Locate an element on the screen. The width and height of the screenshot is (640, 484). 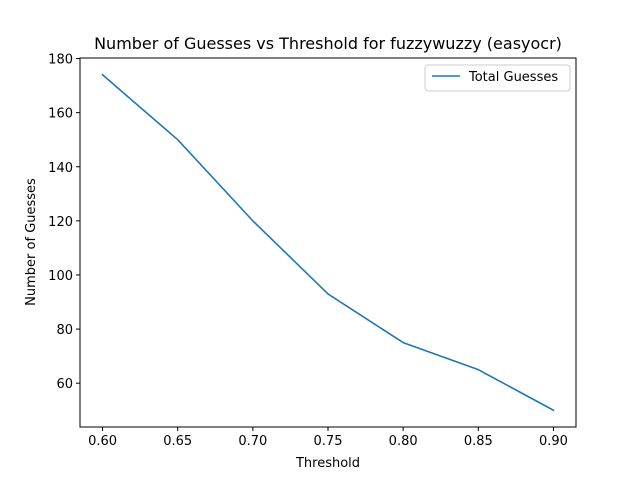
legend-box is located at coordinates (497, 78).